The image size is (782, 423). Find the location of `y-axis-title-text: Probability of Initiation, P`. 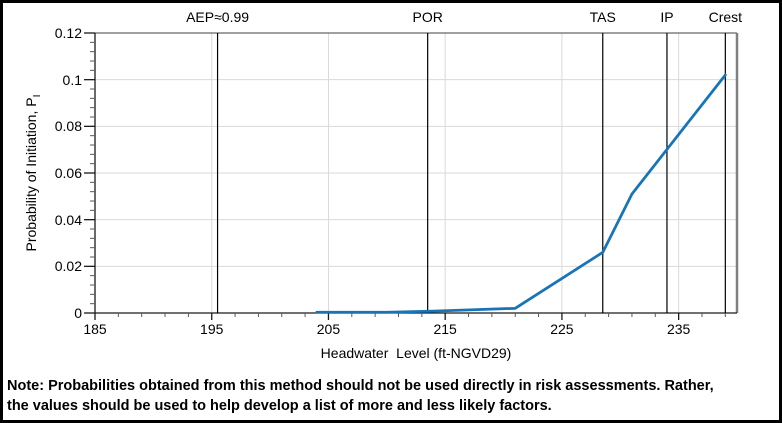

y-axis-title-text: Probability of Initiation, P is located at coordinates (31, 174).